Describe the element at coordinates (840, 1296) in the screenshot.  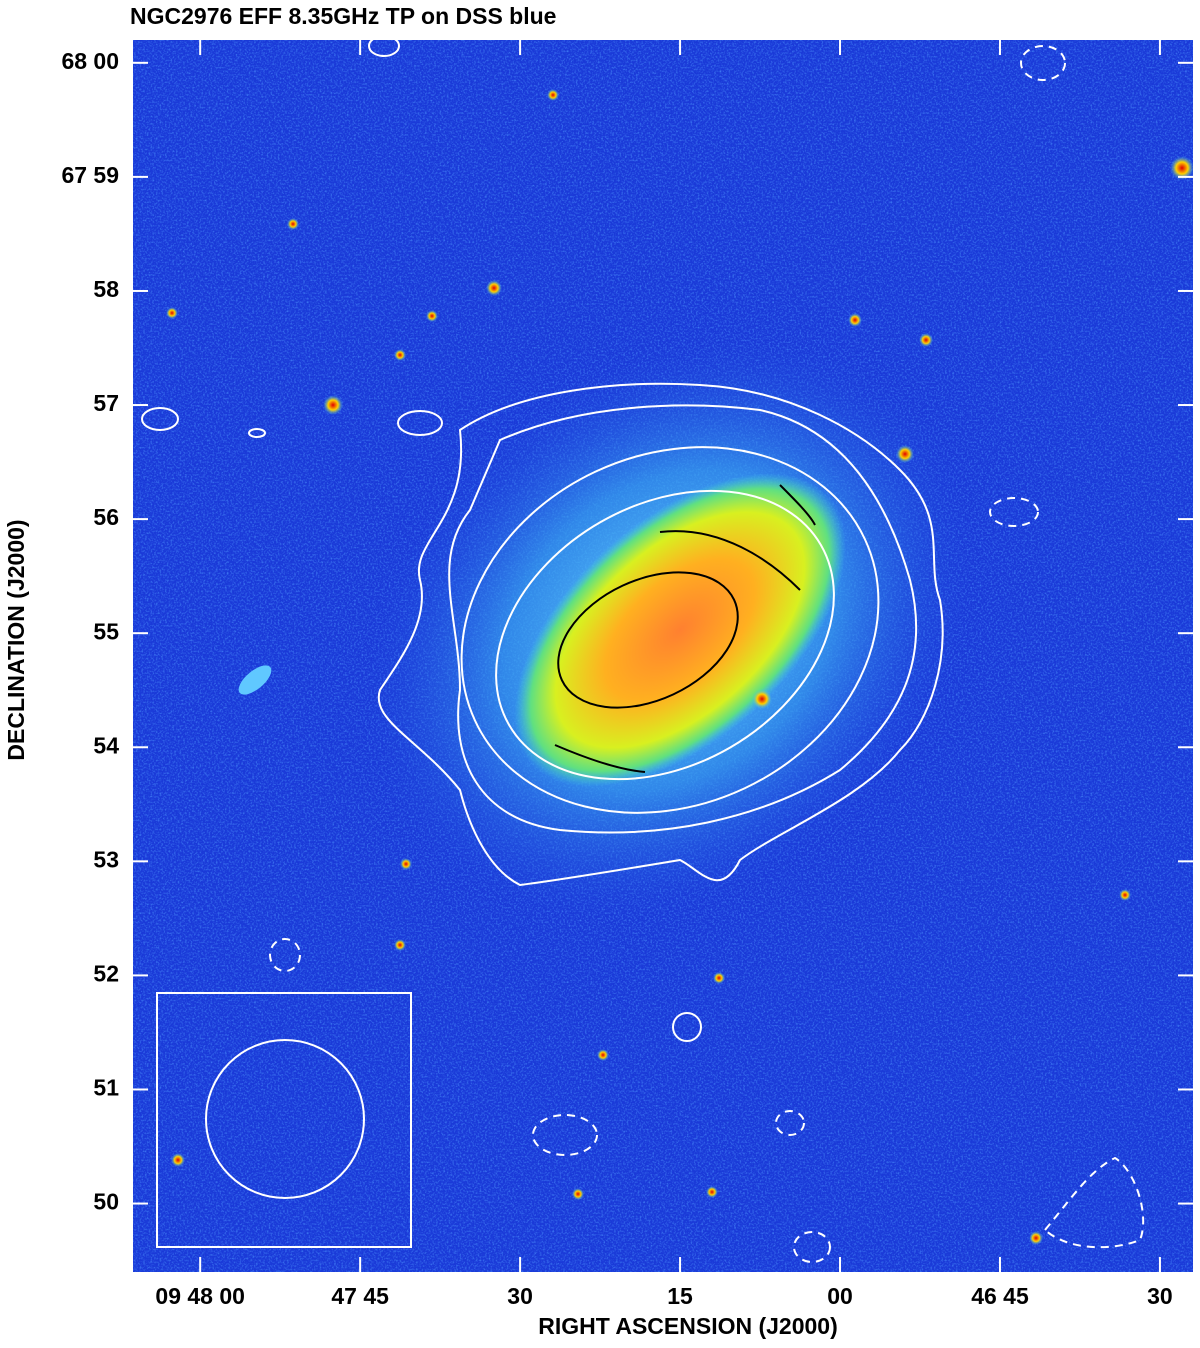
I see `x-tick-label: 00` at that location.